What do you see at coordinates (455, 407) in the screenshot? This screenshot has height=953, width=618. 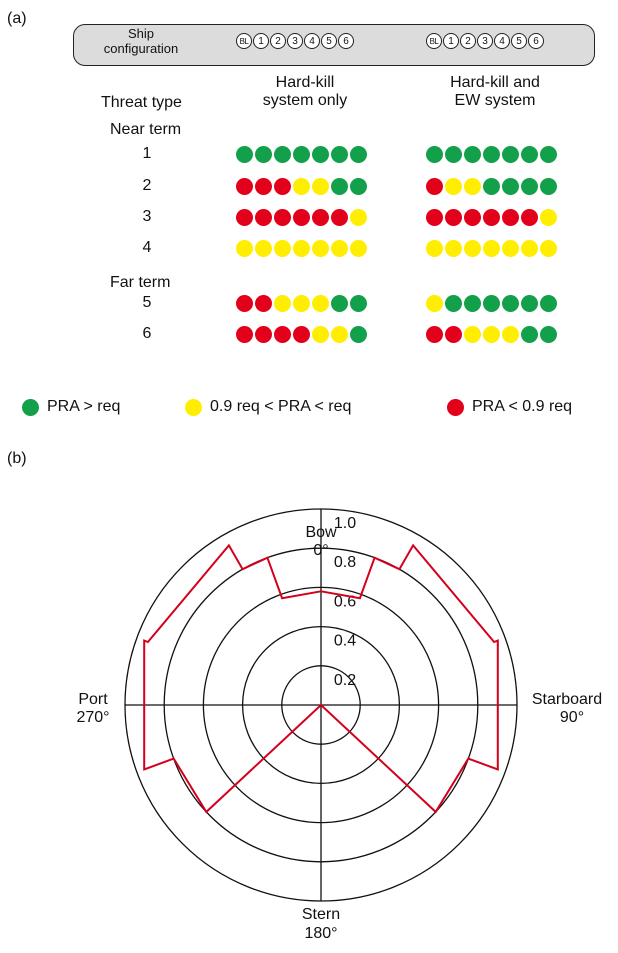 I see `legend-red-swatch` at bounding box center [455, 407].